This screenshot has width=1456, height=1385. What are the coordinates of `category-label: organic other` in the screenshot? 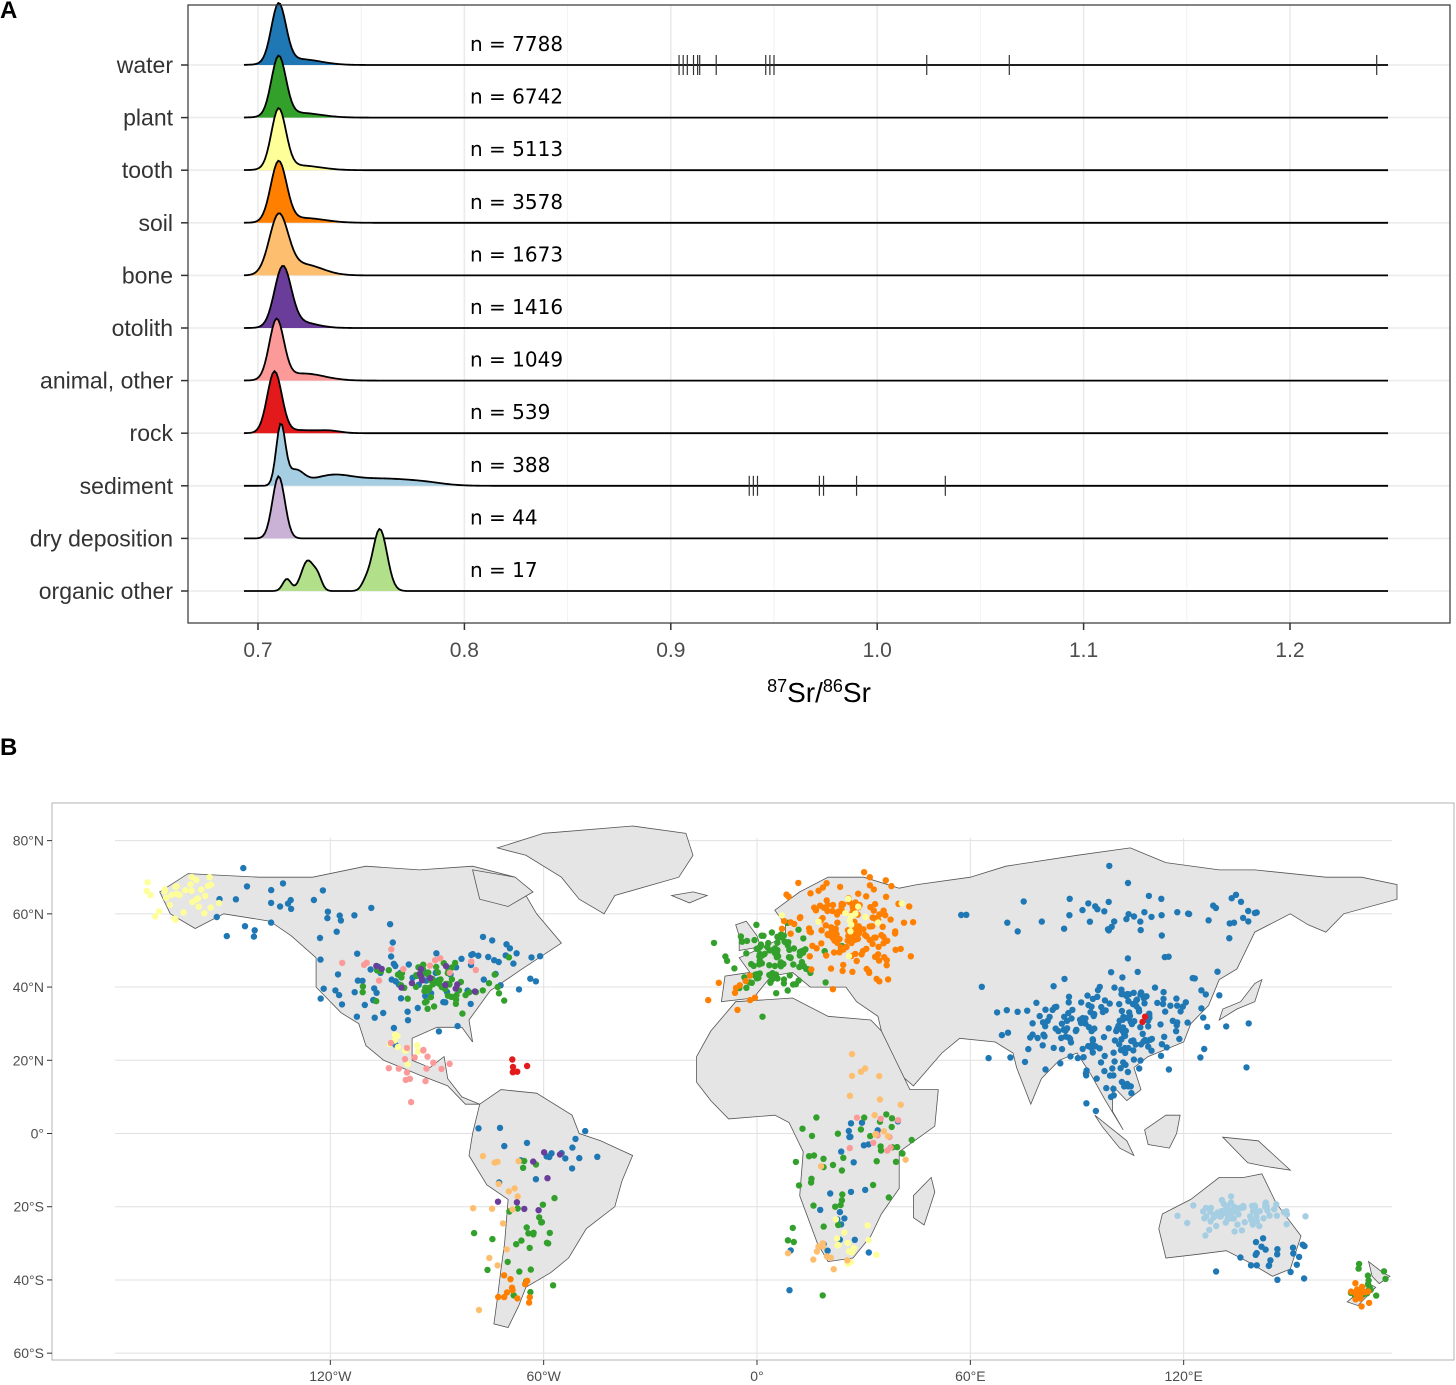 It's located at (106, 591).